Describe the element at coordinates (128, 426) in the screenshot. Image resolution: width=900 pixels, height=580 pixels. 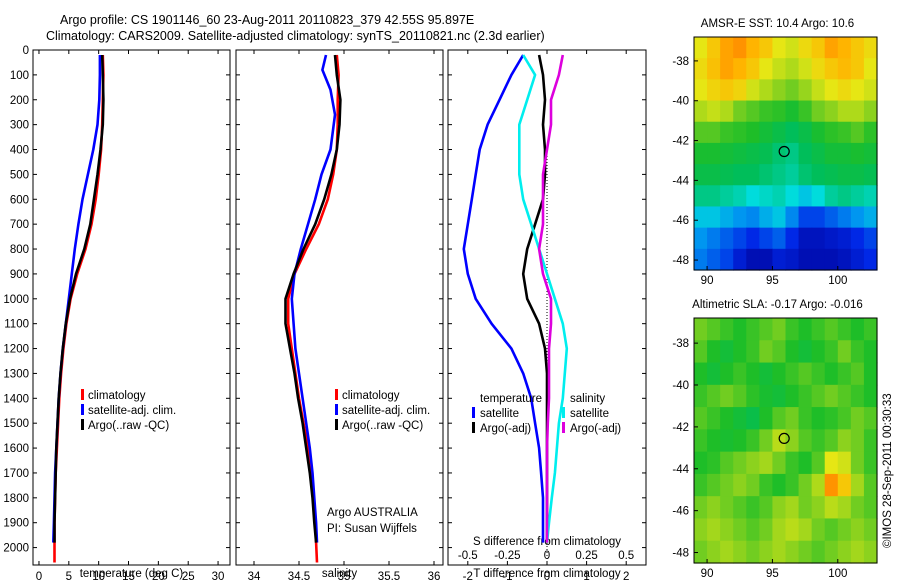
I see `legend-entry: Argo(..raw -QC)` at that location.